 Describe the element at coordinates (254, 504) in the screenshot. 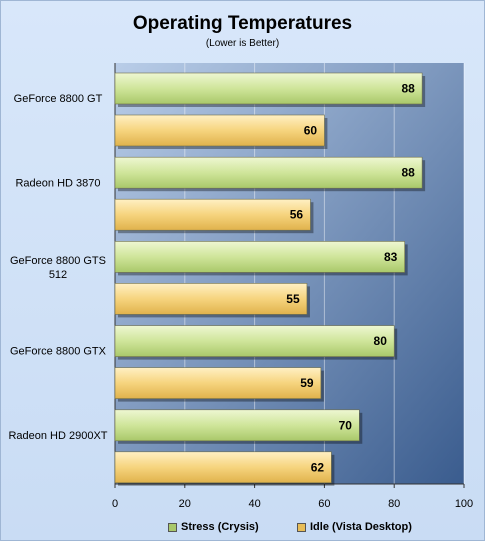

I see `x-tick-label: 40` at that location.